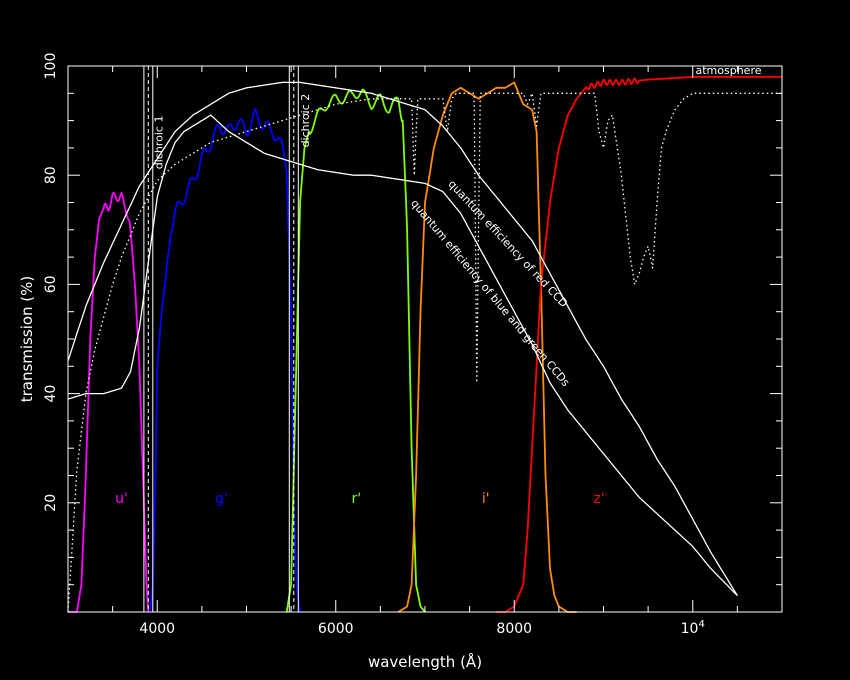 Image resolution: width=850 pixels, height=680 pixels. Describe the element at coordinates (221, 499) in the screenshot. I see `band-label-g: g'` at that location.